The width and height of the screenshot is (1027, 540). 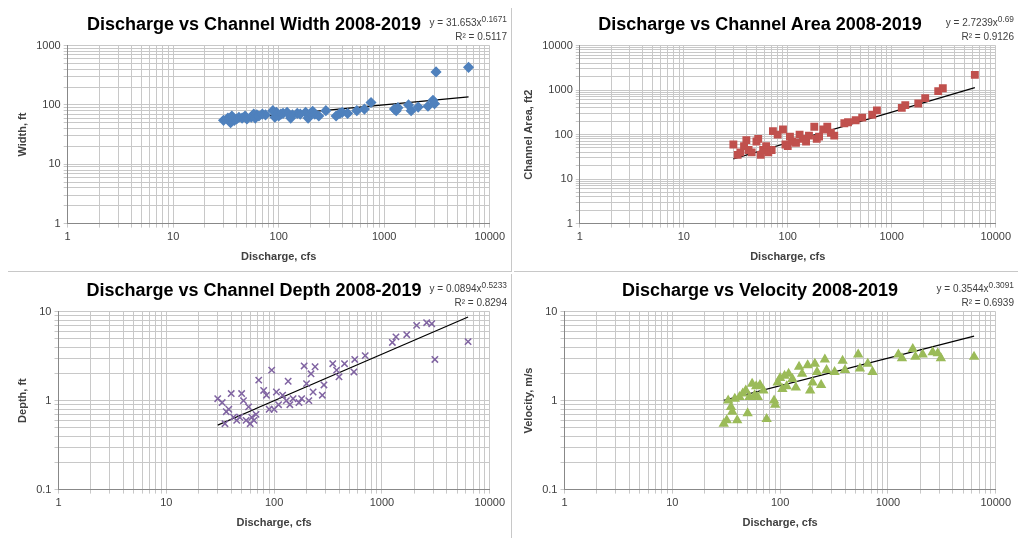 I want to click on y-axis-title: Width, ft, so click(x=21, y=134).